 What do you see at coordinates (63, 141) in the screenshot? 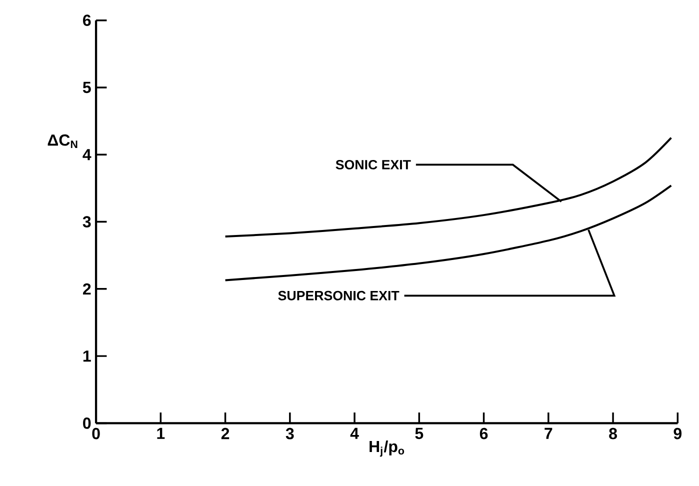
I see `y-axis-title: ΔC$_{N}$` at bounding box center [63, 141].